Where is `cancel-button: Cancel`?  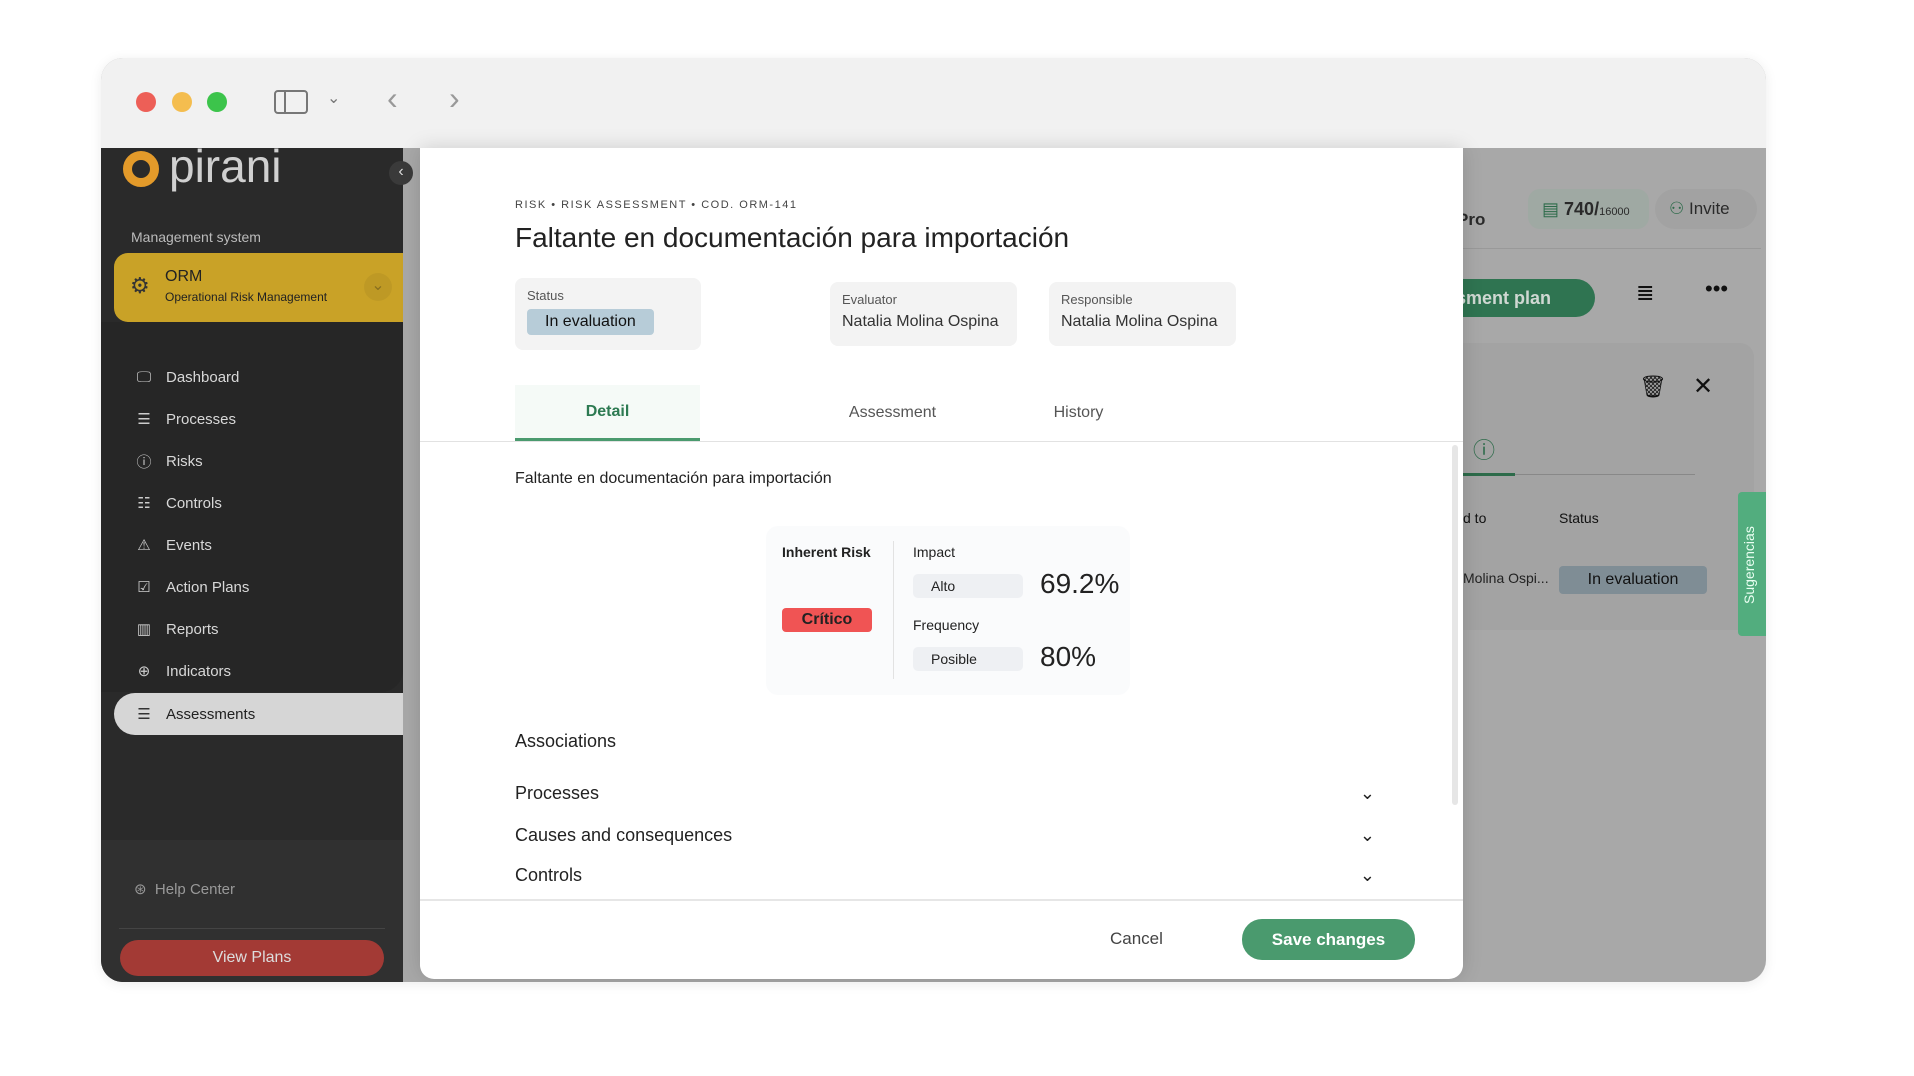 cancel-button: Cancel is located at coordinates (1136, 938).